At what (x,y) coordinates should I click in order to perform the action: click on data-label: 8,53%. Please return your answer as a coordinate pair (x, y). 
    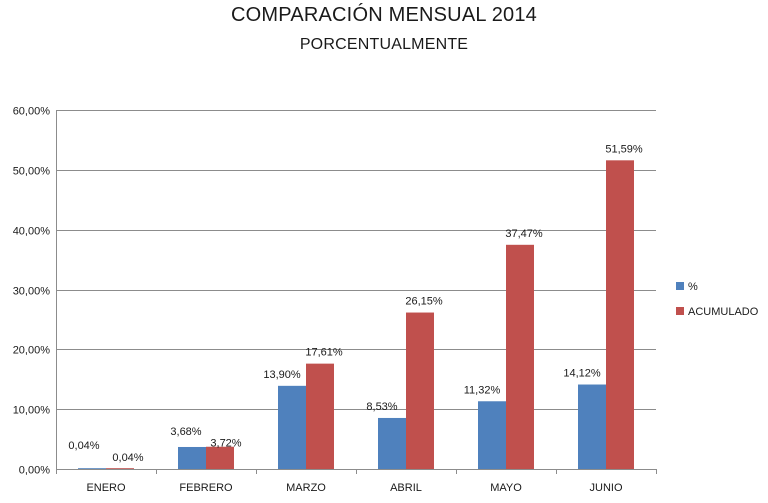
    Looking at the image, I should click on (381, 407).